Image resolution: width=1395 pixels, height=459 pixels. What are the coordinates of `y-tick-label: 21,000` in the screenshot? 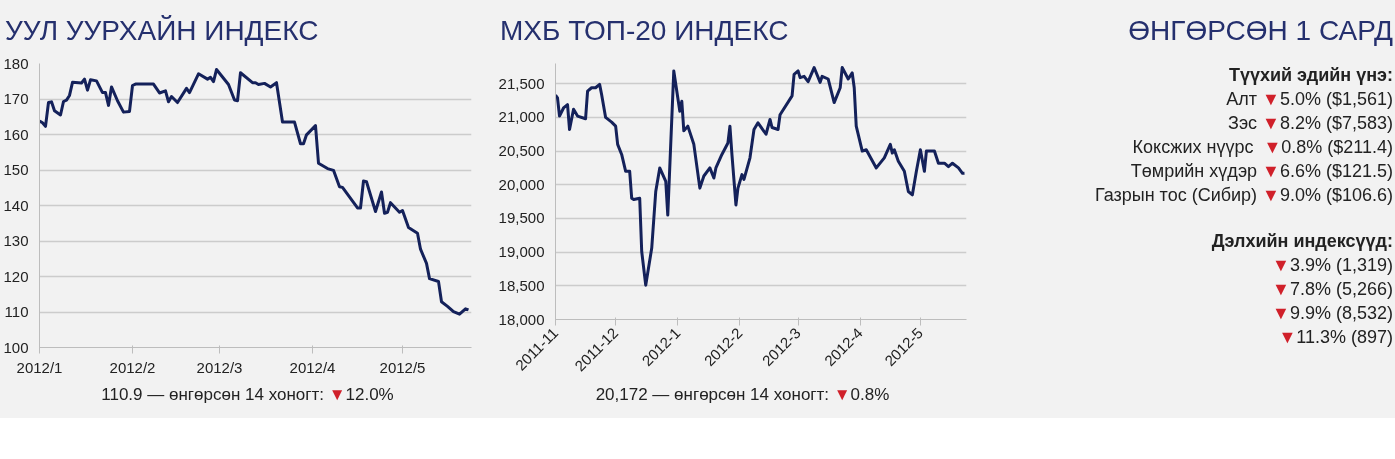 It's located at (521, 117).